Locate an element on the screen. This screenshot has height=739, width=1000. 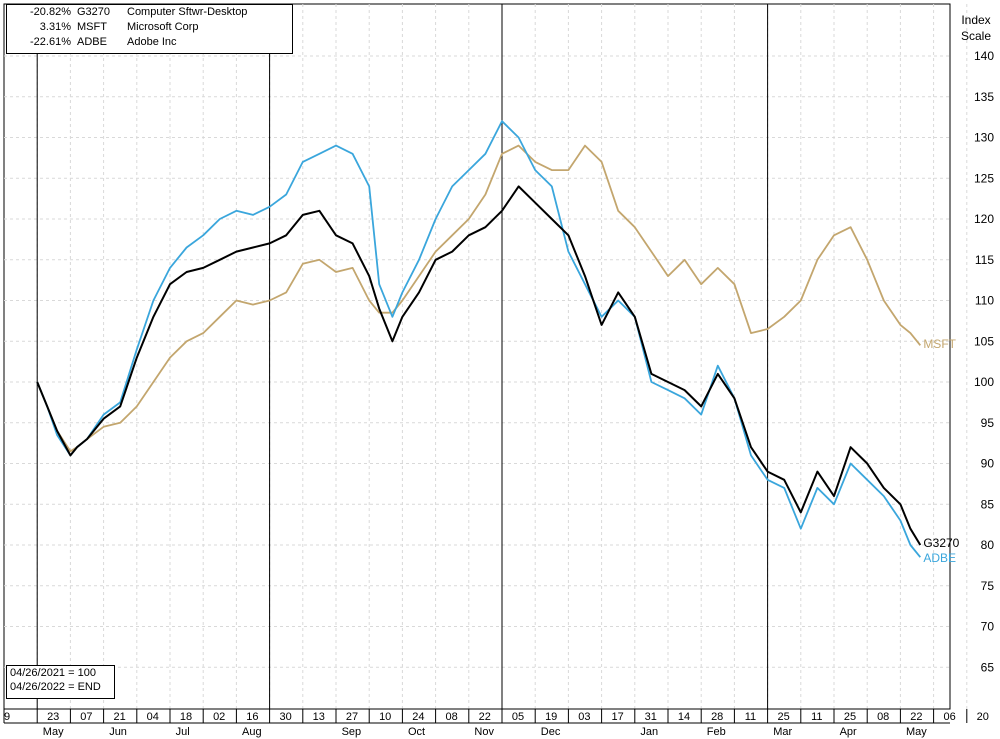
y-tick-label: 95 is located at coordinates (988, 423).